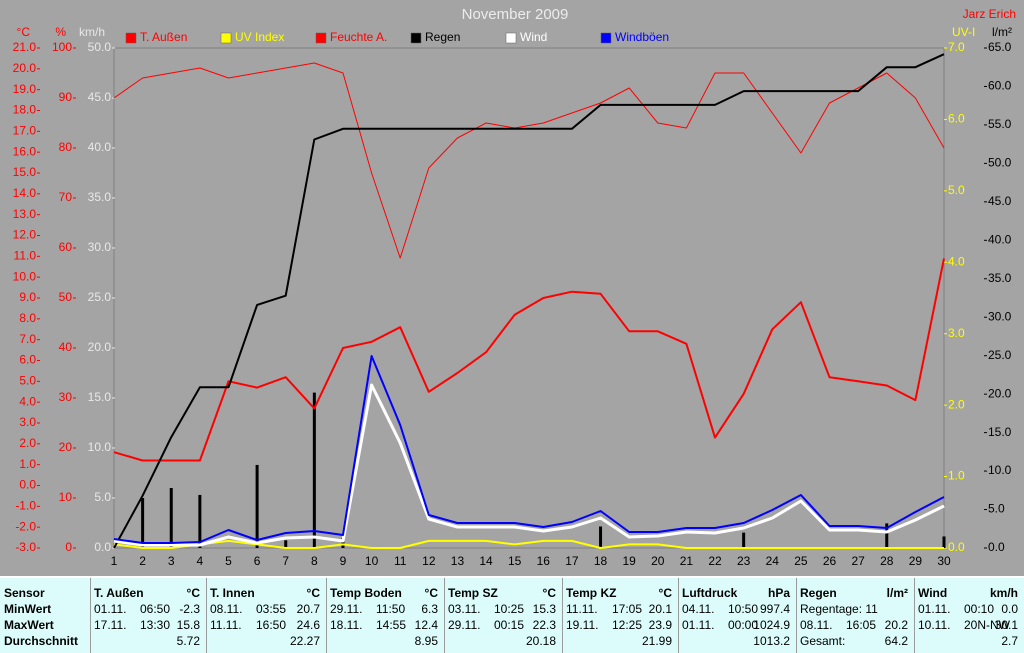 This screenshot has width=1024, height=653. What do you see at coordinates (528, 544) in the screenshot?
I see `series-line` at bounding box center [528, 544].